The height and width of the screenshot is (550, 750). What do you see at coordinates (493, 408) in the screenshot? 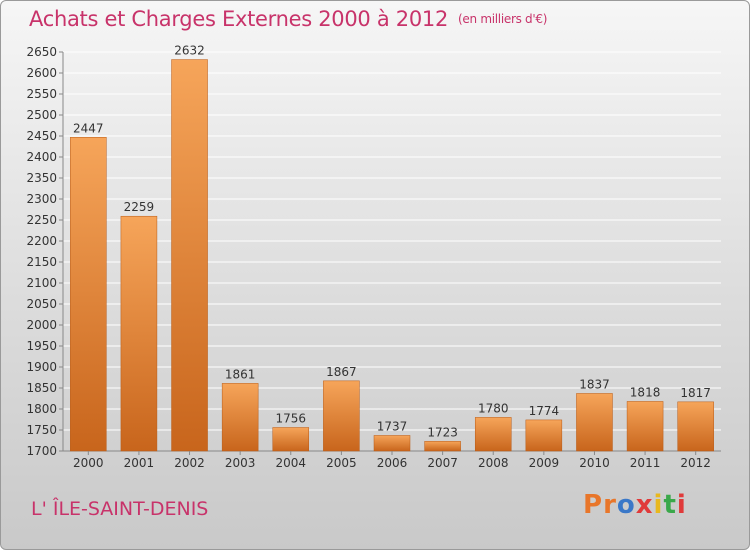
I see `data-label: 1780` at bounding box center [493, 408].